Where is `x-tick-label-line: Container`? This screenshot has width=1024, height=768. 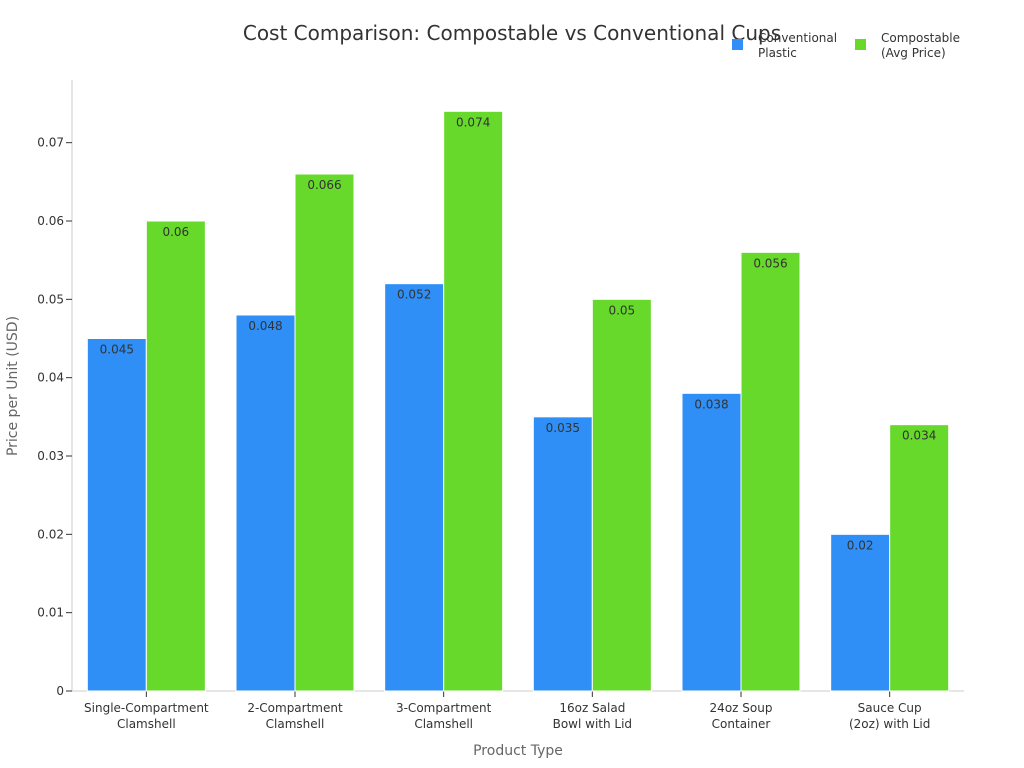
x-tick-label-line: Container is located at coordinates (741, 724).